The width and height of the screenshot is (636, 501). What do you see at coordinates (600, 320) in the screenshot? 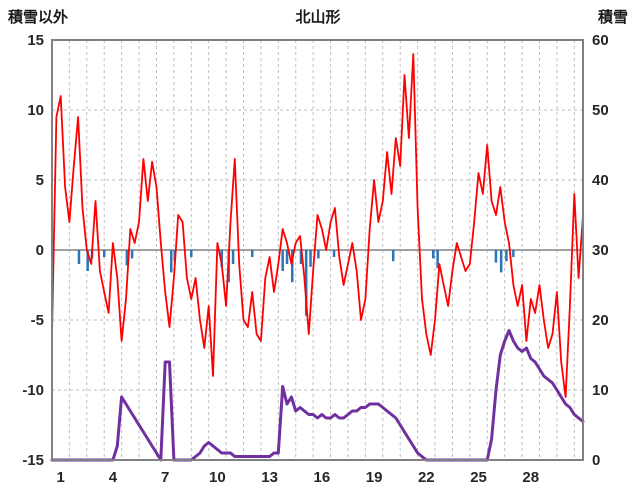
I see `right-tick-label: 20` at bounding box center [600, 320].